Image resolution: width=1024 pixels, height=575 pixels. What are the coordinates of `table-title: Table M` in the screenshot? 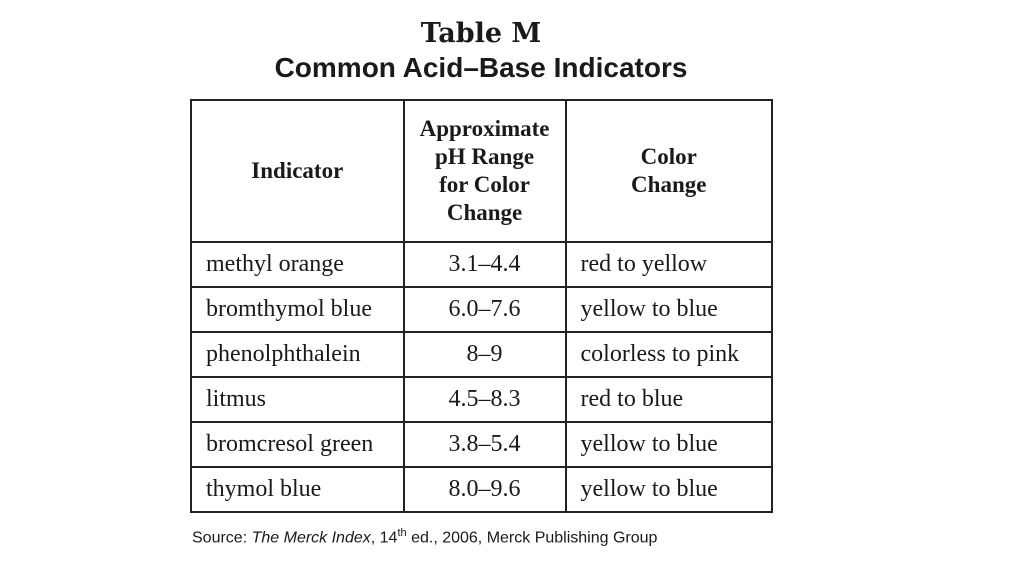 It's located at (481, 33).